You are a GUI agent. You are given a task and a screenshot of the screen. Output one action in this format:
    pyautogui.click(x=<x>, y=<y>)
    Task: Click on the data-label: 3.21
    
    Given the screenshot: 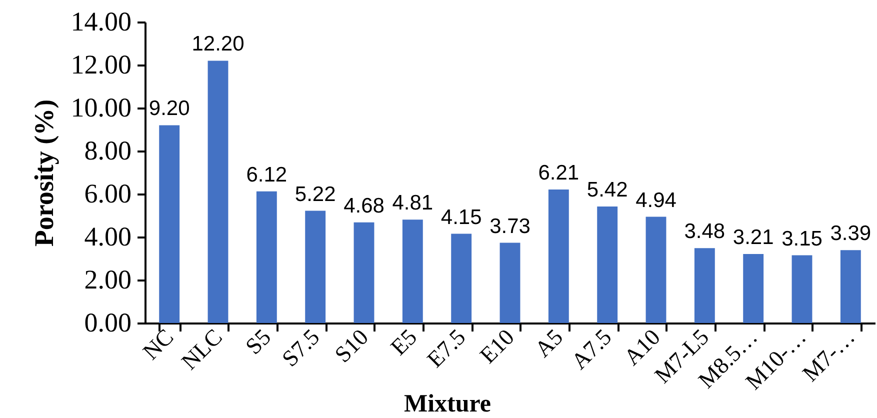 What is the action you would take?
    pyautogui.click(x=753, y=237)
    